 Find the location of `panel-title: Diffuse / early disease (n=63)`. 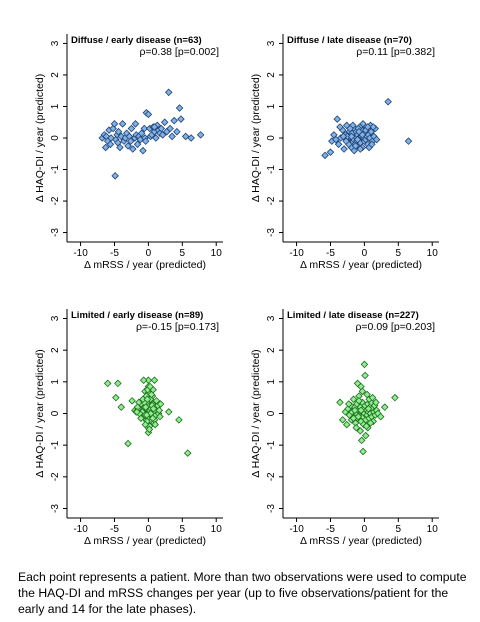

panel-title: Diffuse / early disease (n=63) is located at coordinates (136, 40).